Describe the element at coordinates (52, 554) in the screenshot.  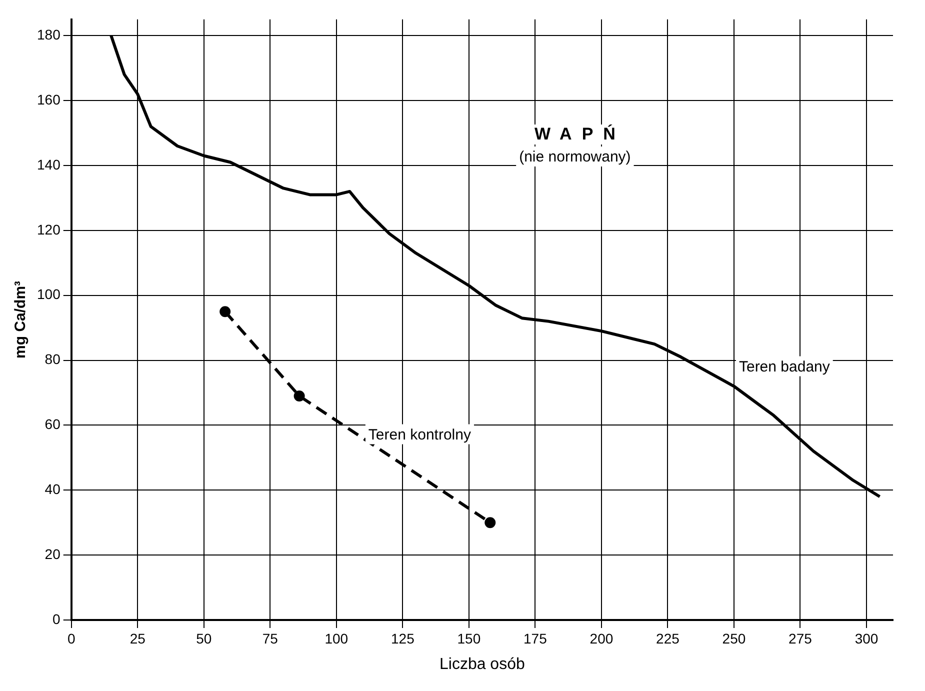
I see `y-tick-label: 20` at that location.